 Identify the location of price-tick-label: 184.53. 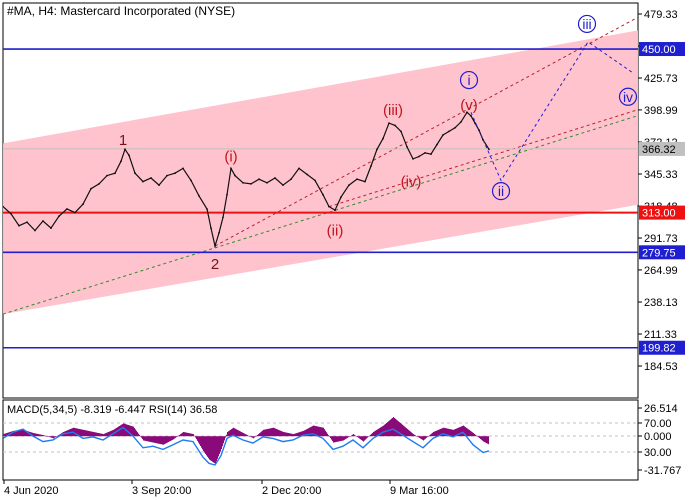
(661, 367).